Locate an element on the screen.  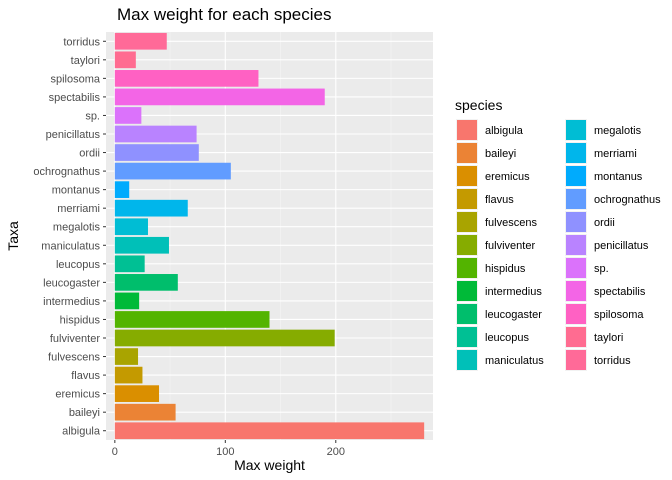
bar-merriami is located at coordinates (151, 208).